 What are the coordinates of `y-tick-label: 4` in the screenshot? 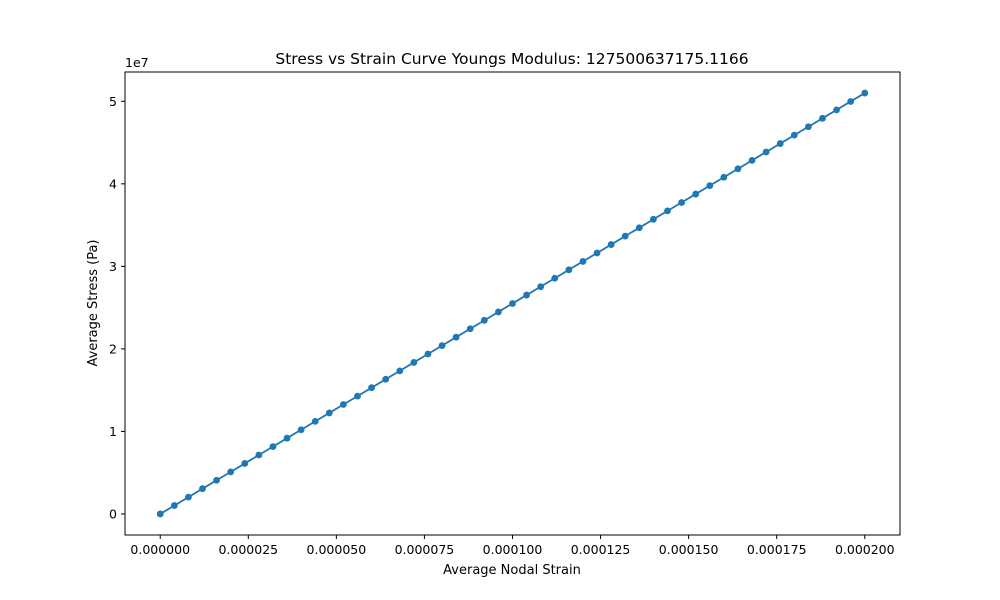 It's located at (113, 183).